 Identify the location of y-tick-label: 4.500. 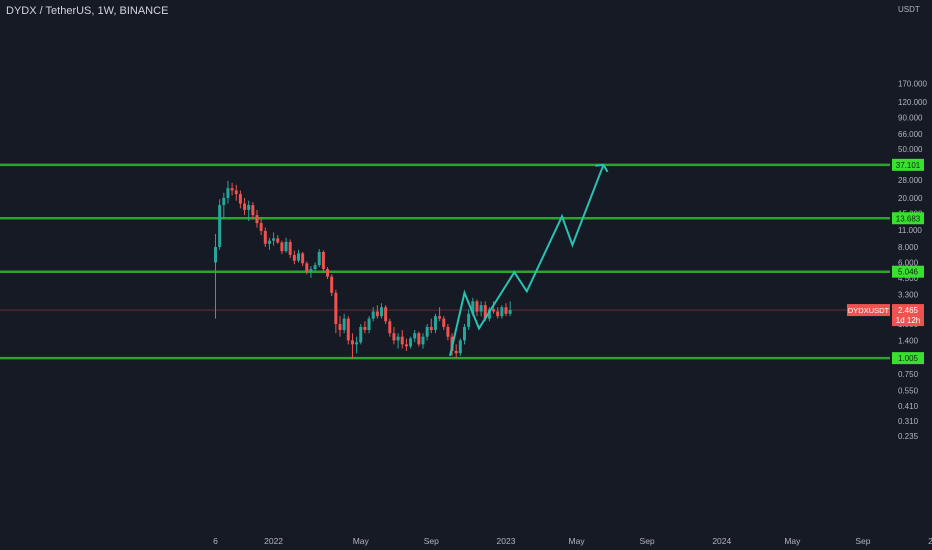
(908, 278).